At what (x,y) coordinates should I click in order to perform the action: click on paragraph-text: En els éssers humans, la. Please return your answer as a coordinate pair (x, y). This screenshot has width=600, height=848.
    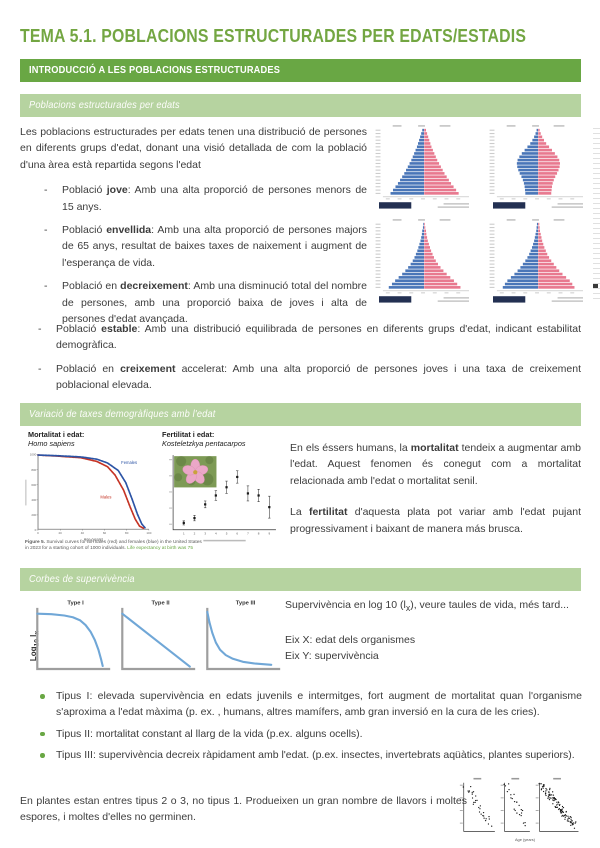
    Looking at the image, I should click on (350, 448).